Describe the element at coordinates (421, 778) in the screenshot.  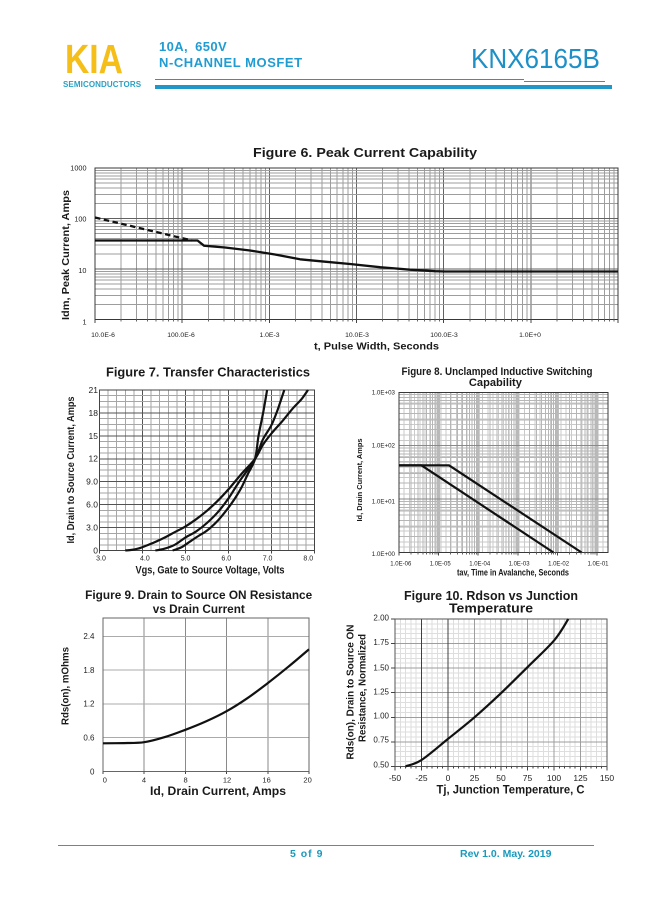
I see `svg-text: -25` at that location.